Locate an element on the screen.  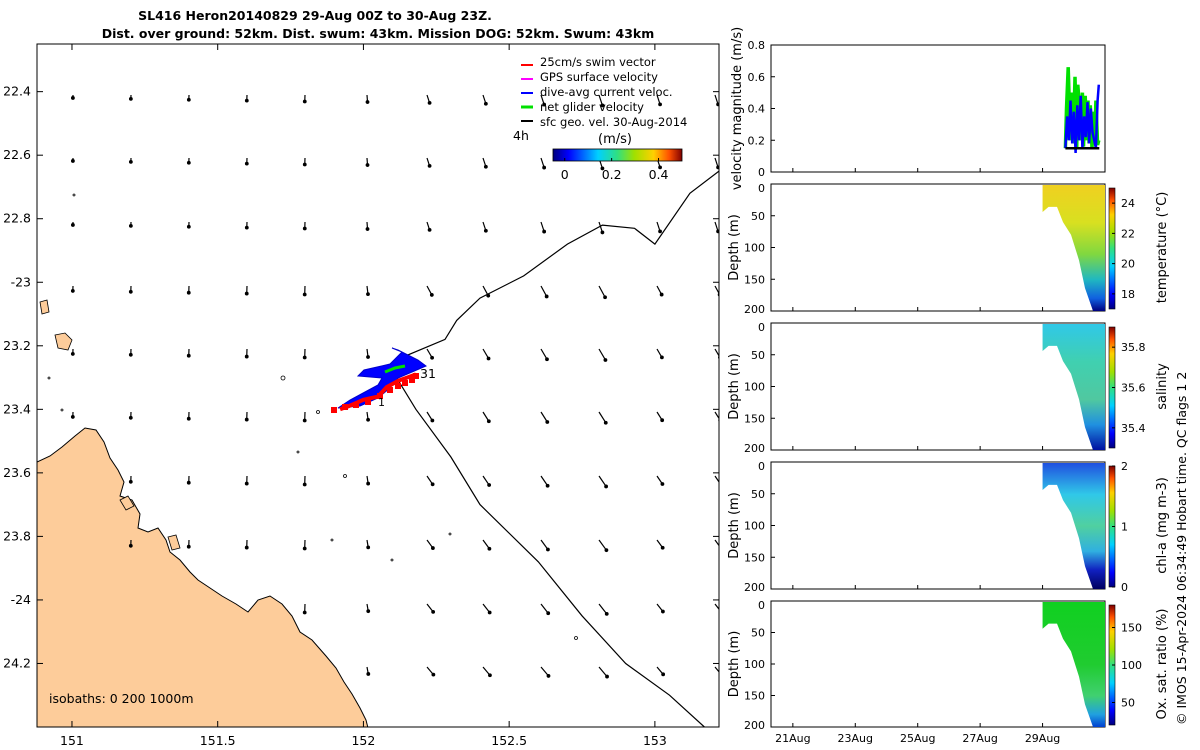
map-colorbar-tick-label: 0 is located at coordinates (565, 174).